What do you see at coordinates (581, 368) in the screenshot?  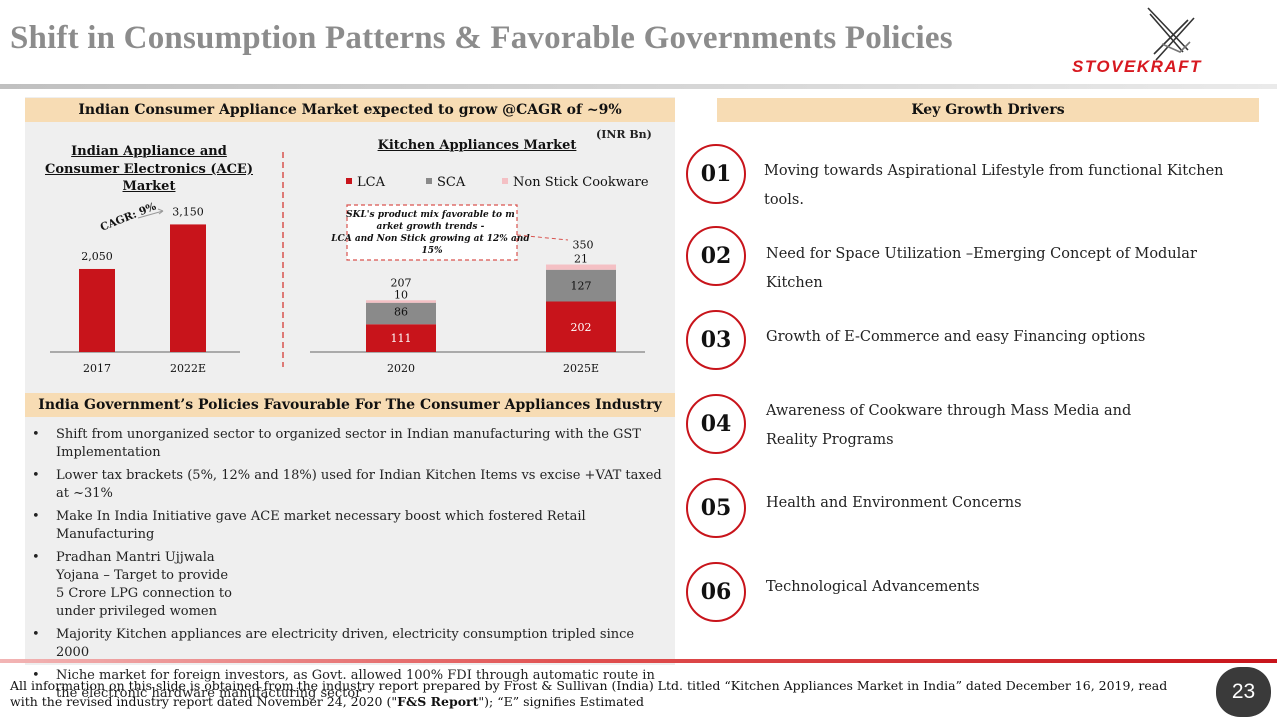 I see `kitchen-x-tick: 2025E` at bounding box center [581, 368].